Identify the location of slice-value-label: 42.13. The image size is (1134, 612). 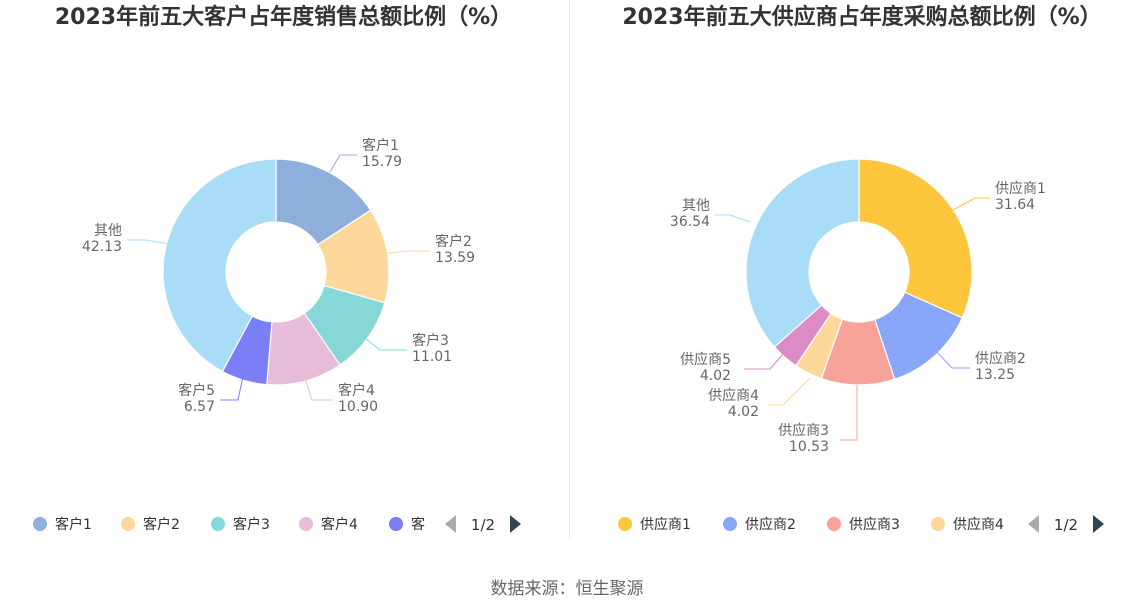
(102, 247).